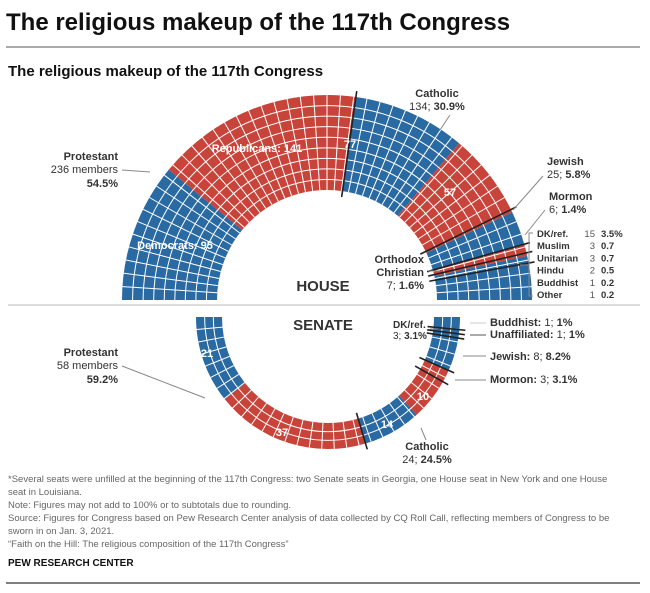  Describe the element at coordinates (589, 234) in the screenshot. I see `other-table-count: 15` at that location.